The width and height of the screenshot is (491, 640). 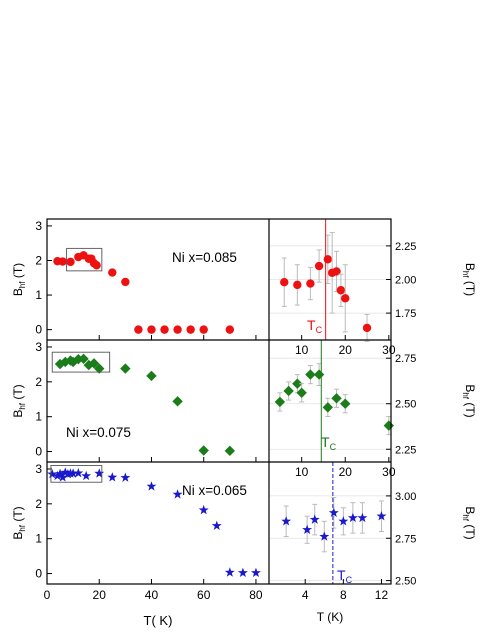 What do you see at coordinates (469, 400) in the screenshot?
I see `panel-5-ylabel: Bhf (T)` at bounding box center [469, 400].